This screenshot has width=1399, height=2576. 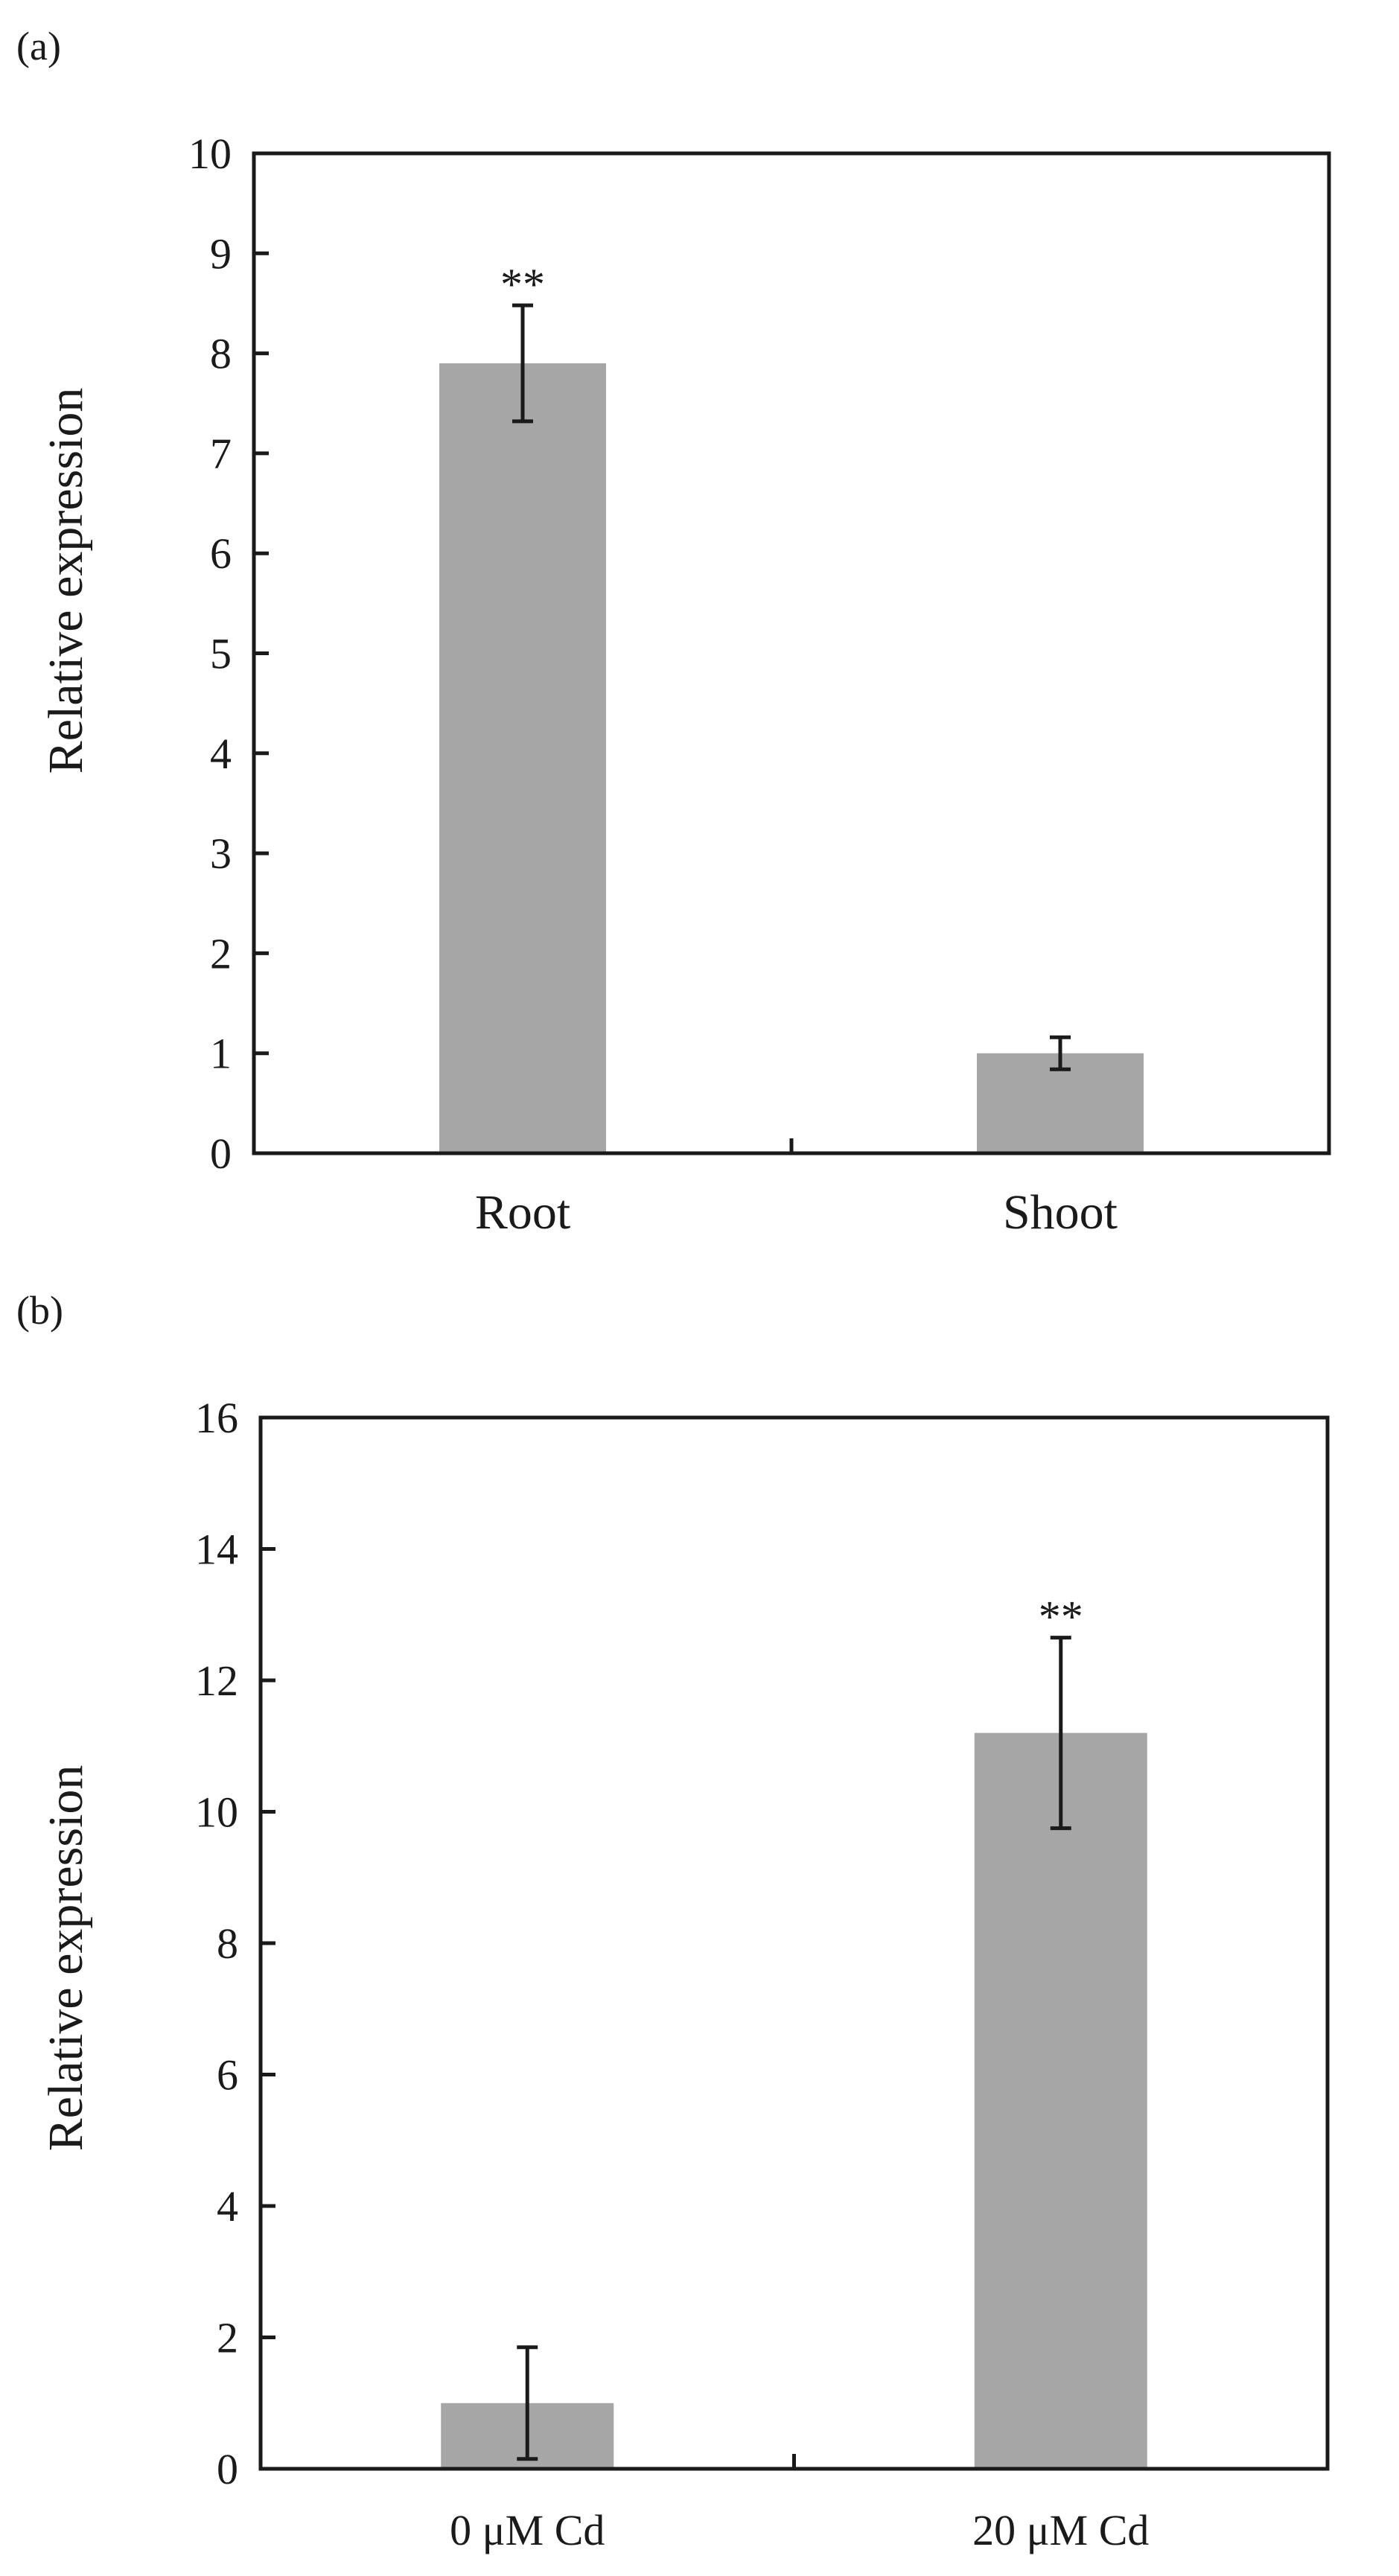 What do you see at coordinates (221, 253) in the screenshot?
I see `y-tick-label: 9` at bounding box center [221, 253].